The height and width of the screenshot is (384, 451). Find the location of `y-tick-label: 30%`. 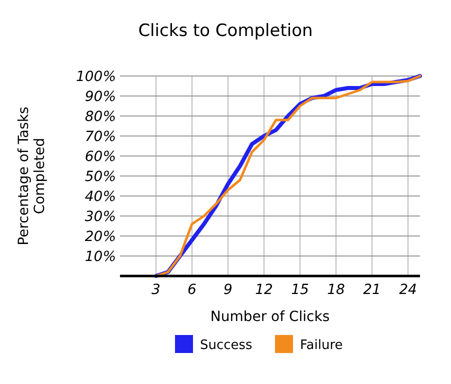

y-tick-label: 30% is located at coordinates (100, 217).